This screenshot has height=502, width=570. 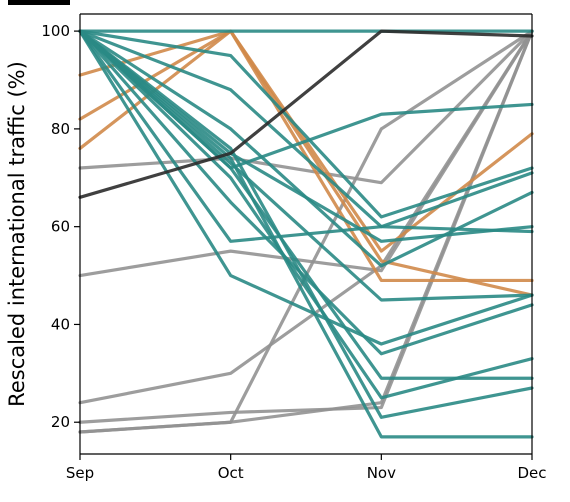 What do you see at coordinates (60, 324) in the screenshot?
I see `y-tick-label: 40` at bounding box center [60, 324].